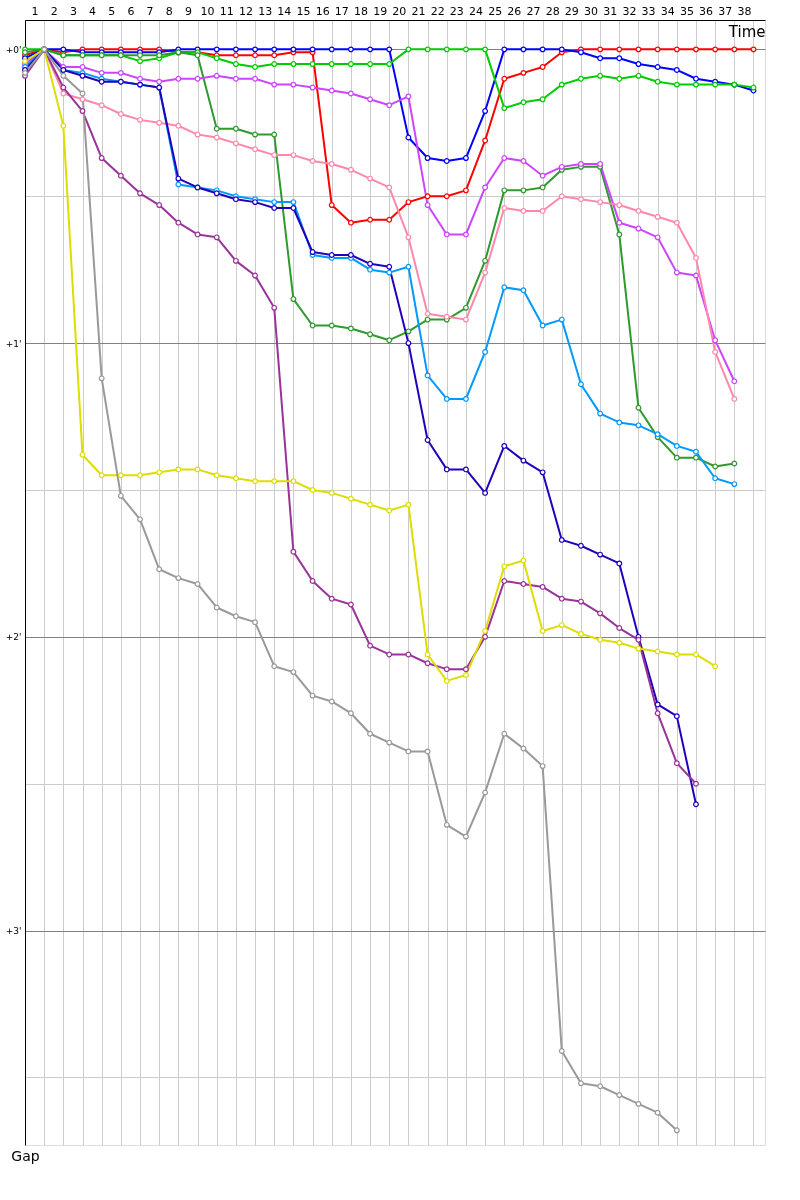  I want to click on x-tick-label: 7, so click(150, 11).